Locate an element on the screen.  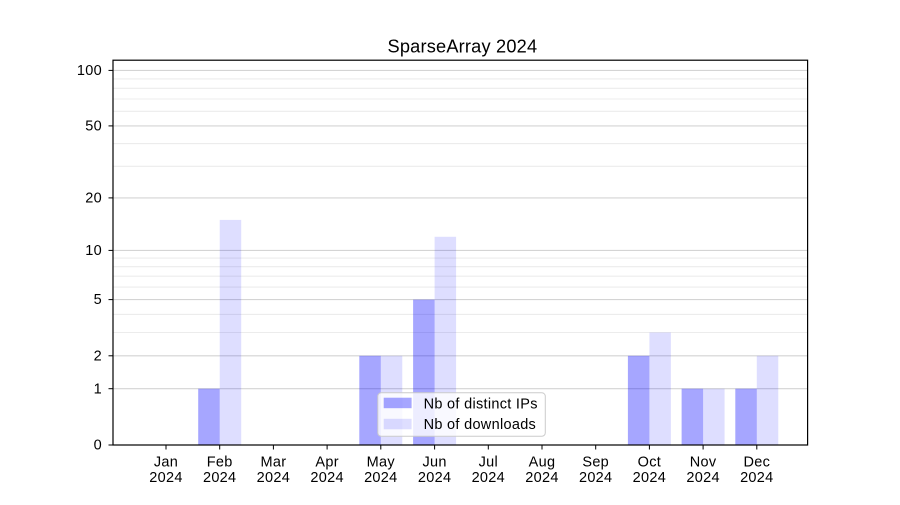
svg-text: Aug is located at coordinates (542, 462).